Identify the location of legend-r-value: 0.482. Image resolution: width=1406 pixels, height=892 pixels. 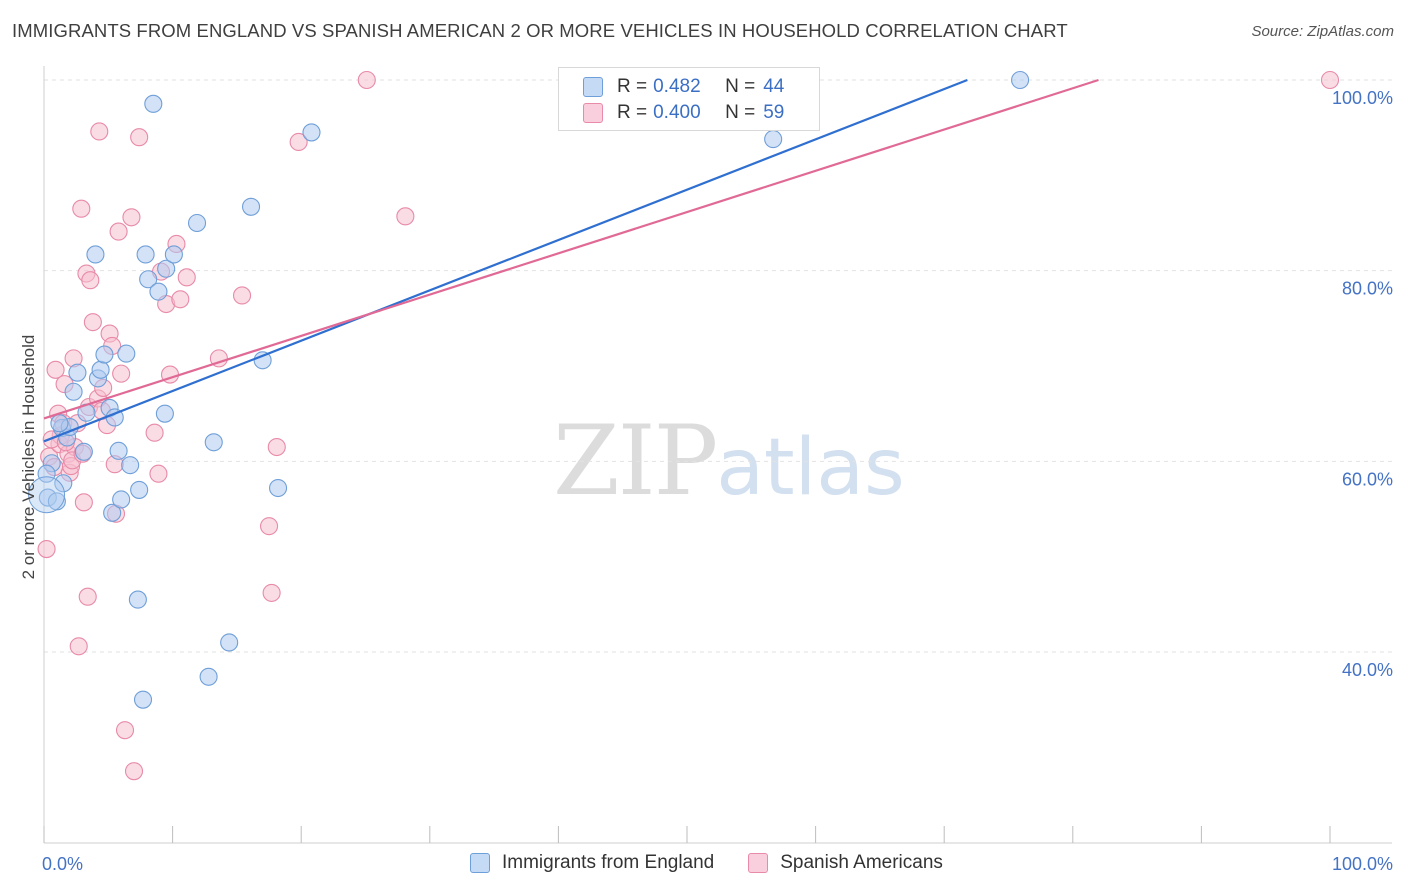
(677, 86).